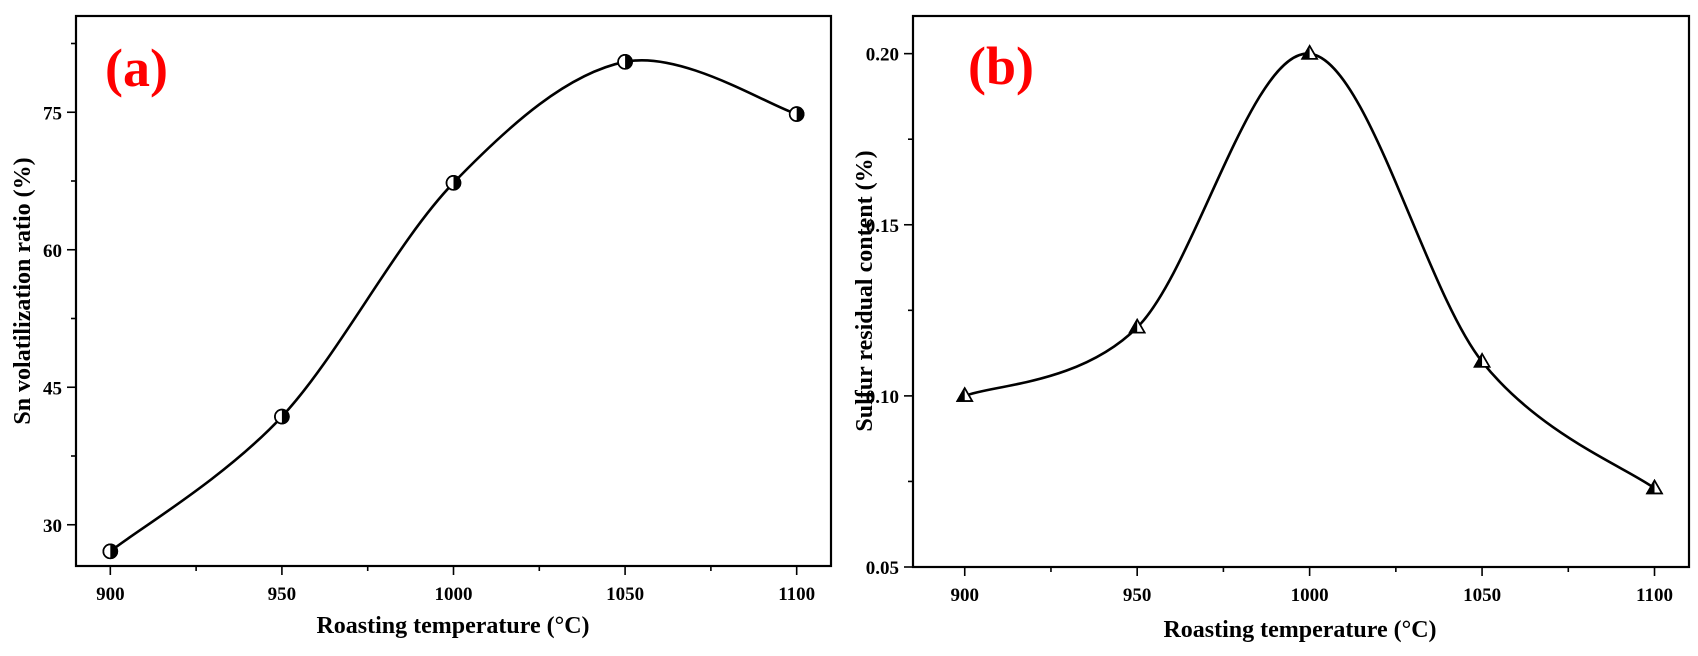 The image size is (1698, 656). Describe the element at coordinates (882, 55) in the screenshot. I see `y-tick-label: 0.20` at that location.